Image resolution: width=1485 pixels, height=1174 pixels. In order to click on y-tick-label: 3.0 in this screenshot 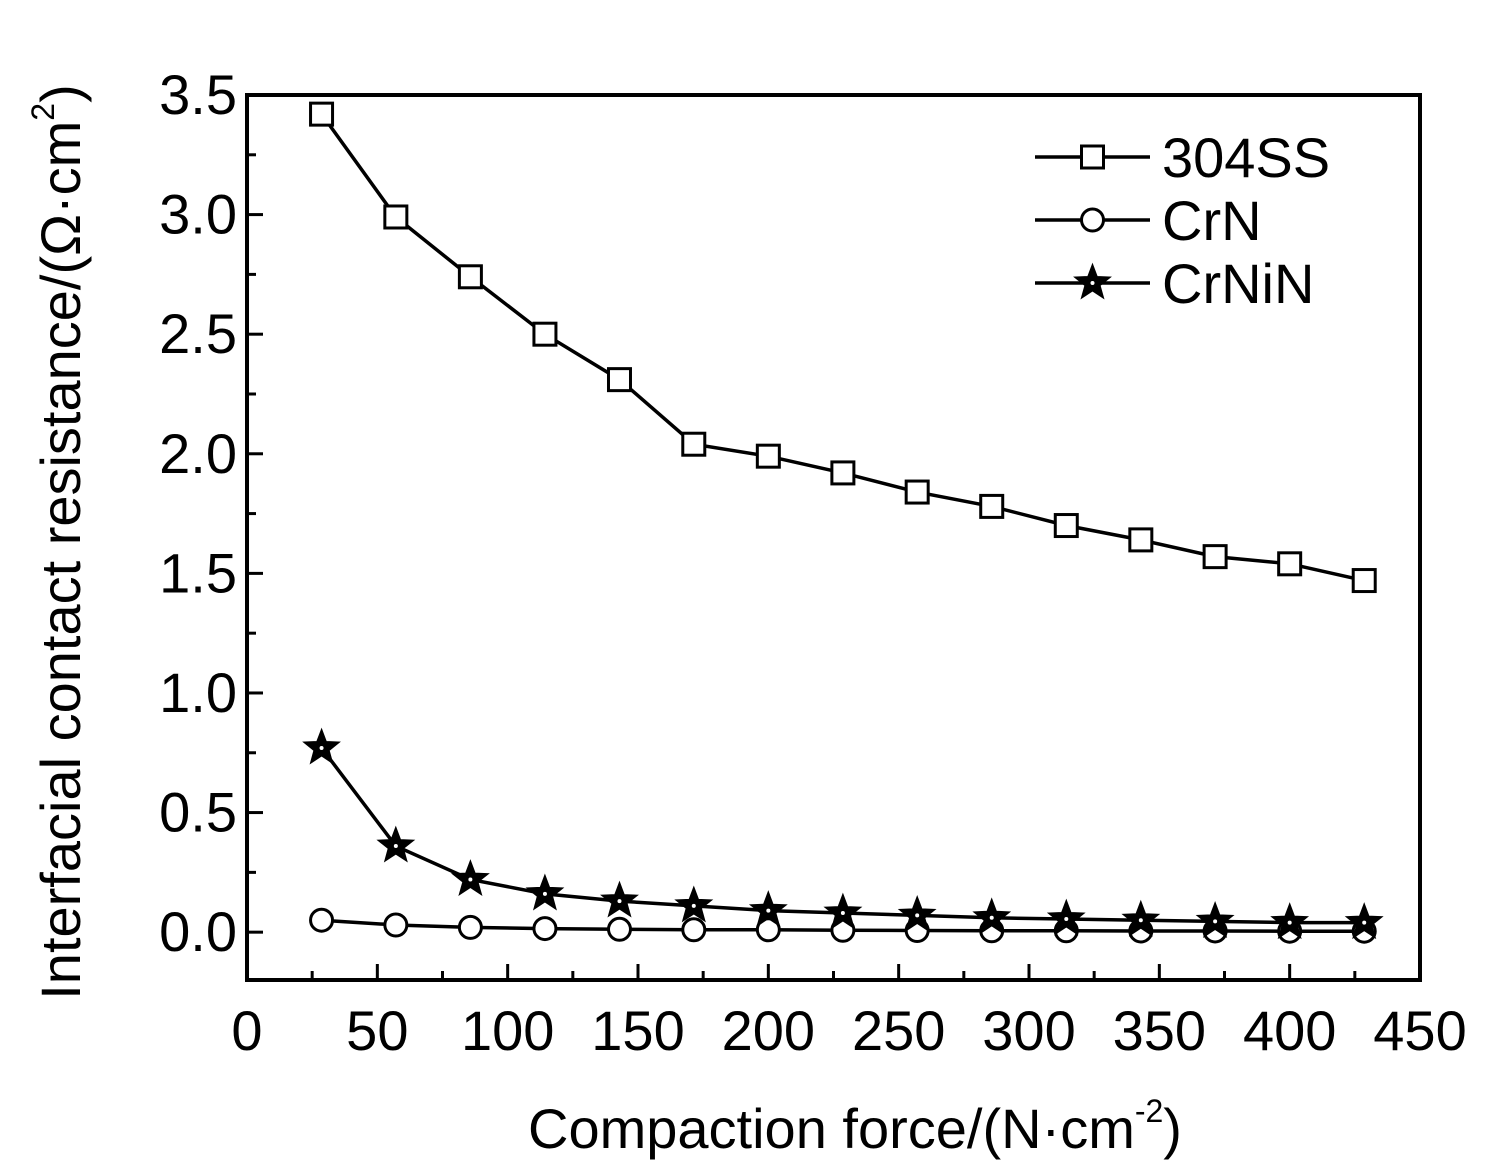, I will do `click(198, 214)`.